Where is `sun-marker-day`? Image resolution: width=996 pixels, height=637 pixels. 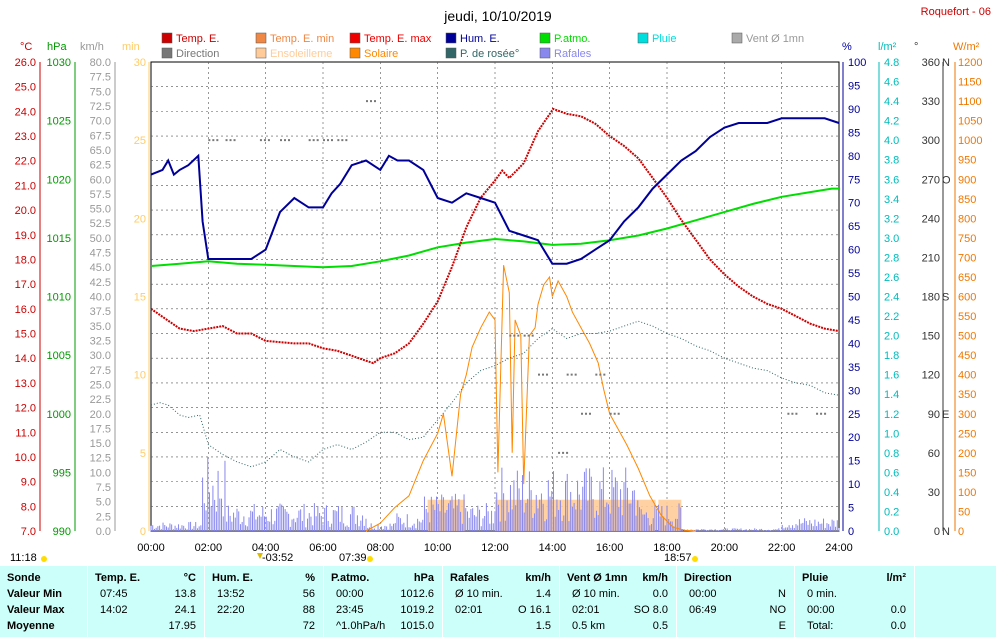
sun-marker-day is located at coordinates (44, 559).